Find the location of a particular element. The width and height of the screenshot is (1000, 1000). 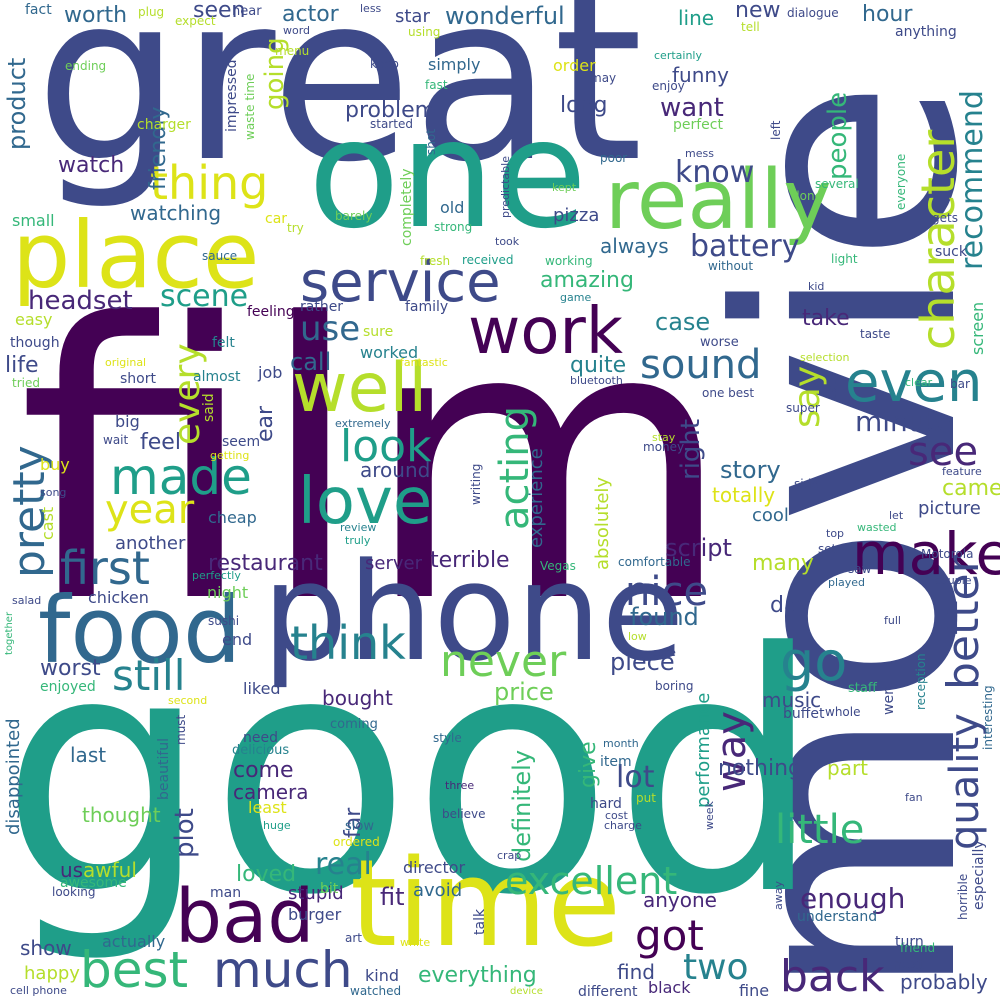

word-small: small is located at coordinates (33, 220).